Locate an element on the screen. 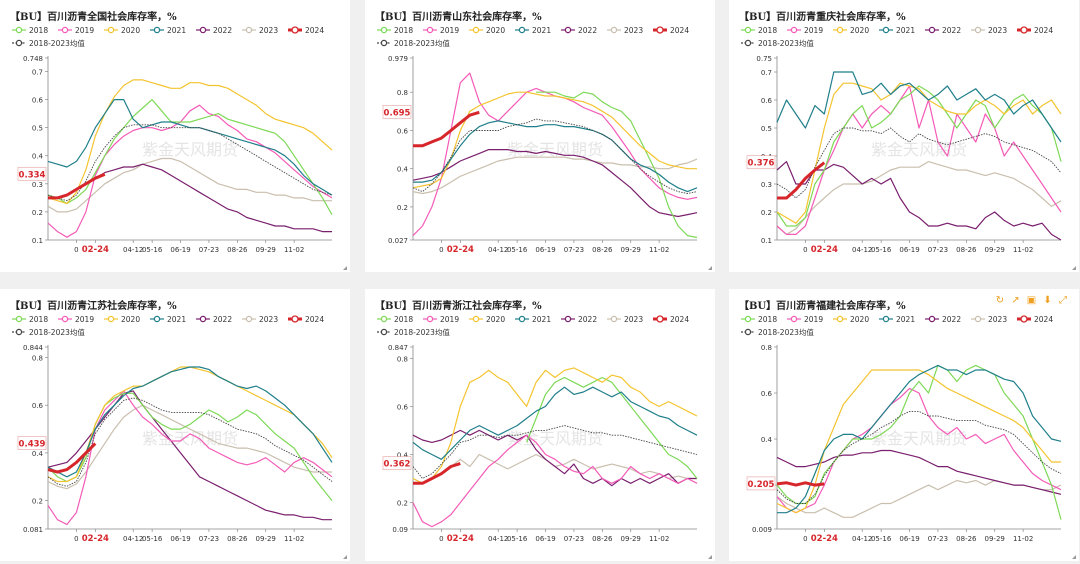 This screenshot has height=564, width=1080. x-tick-label: 07-23 is located at coordinates (574, 539).